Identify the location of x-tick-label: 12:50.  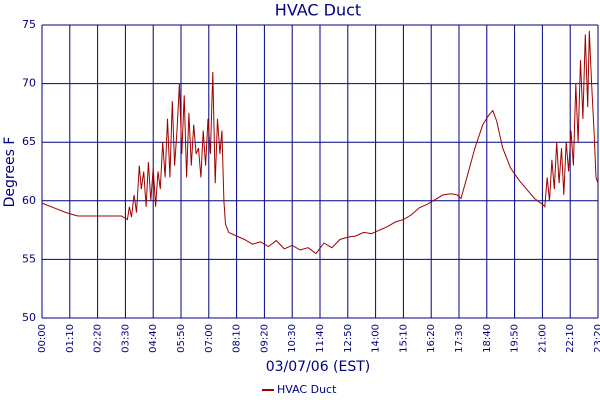
(348, 338).